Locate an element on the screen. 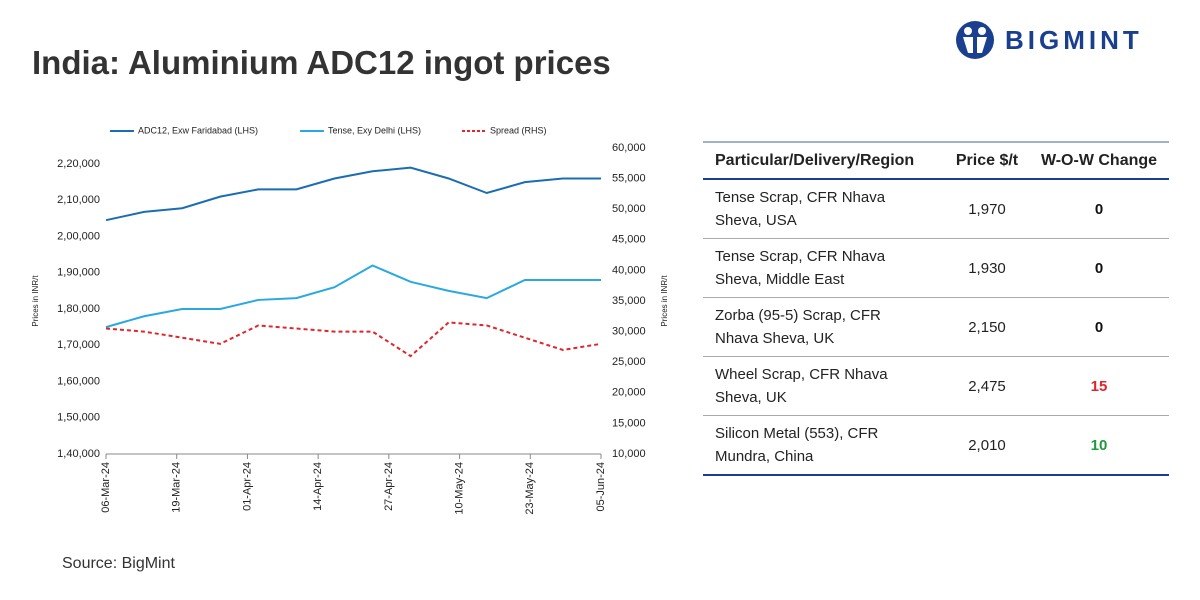 The width and height of the screenshot is (1200, 600). x-tick-label: 19-Mar-24 is located at coordinates (177, 487).